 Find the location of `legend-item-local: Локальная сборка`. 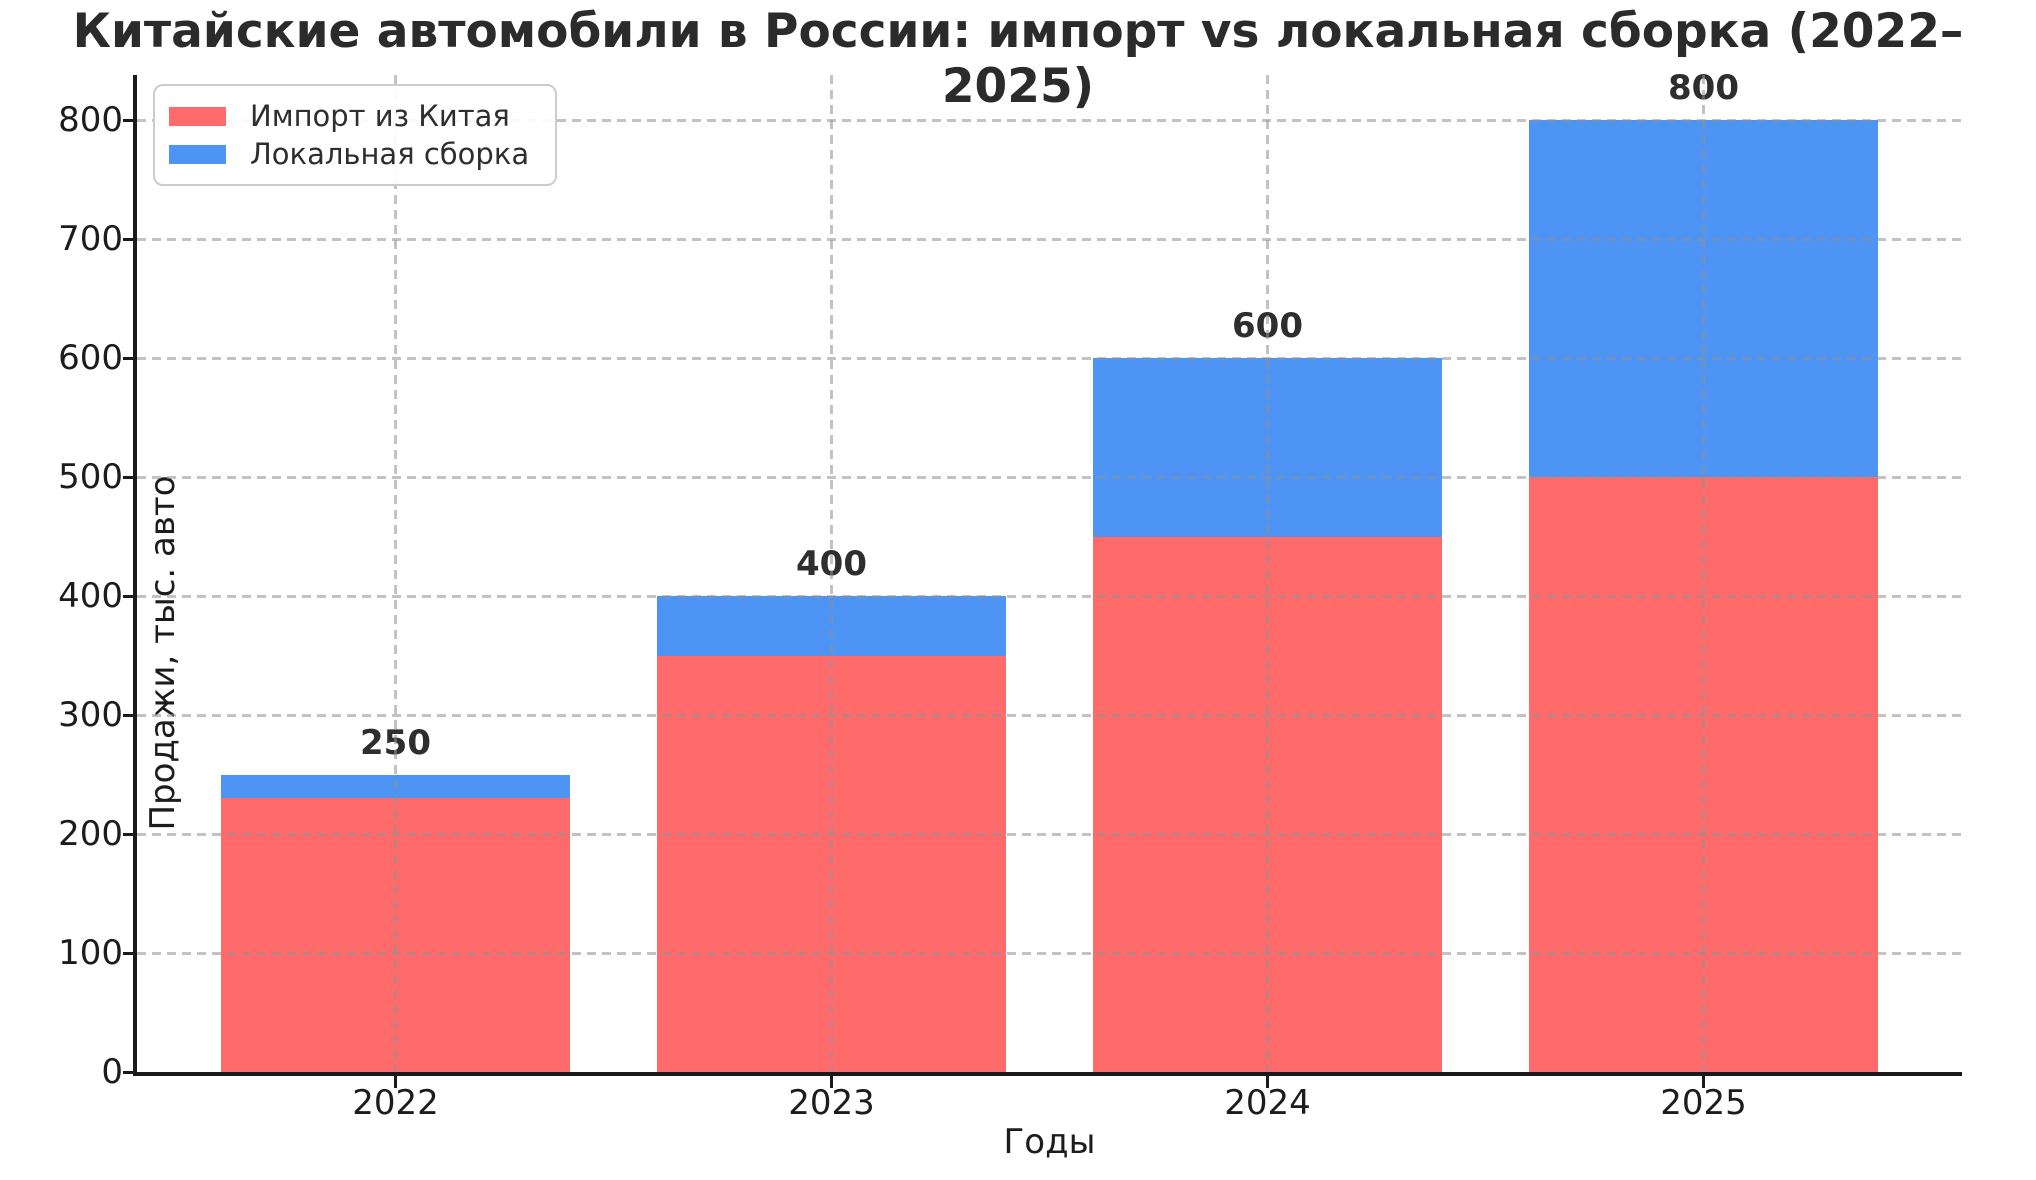

legend-item-local: Локальная сборка is located at coordinates (349, 154).